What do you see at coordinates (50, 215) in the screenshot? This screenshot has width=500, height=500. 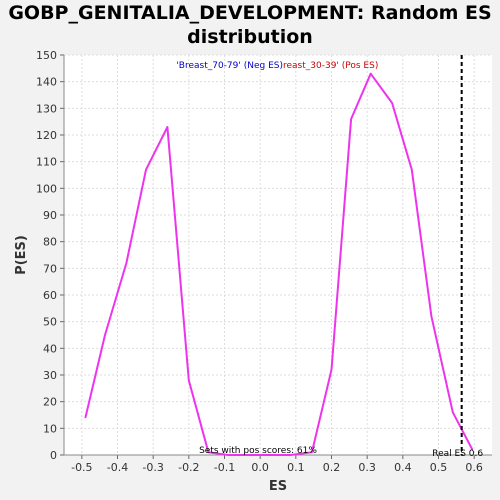 I see `y-tick-label: 90` at bounding box center [50, 215].